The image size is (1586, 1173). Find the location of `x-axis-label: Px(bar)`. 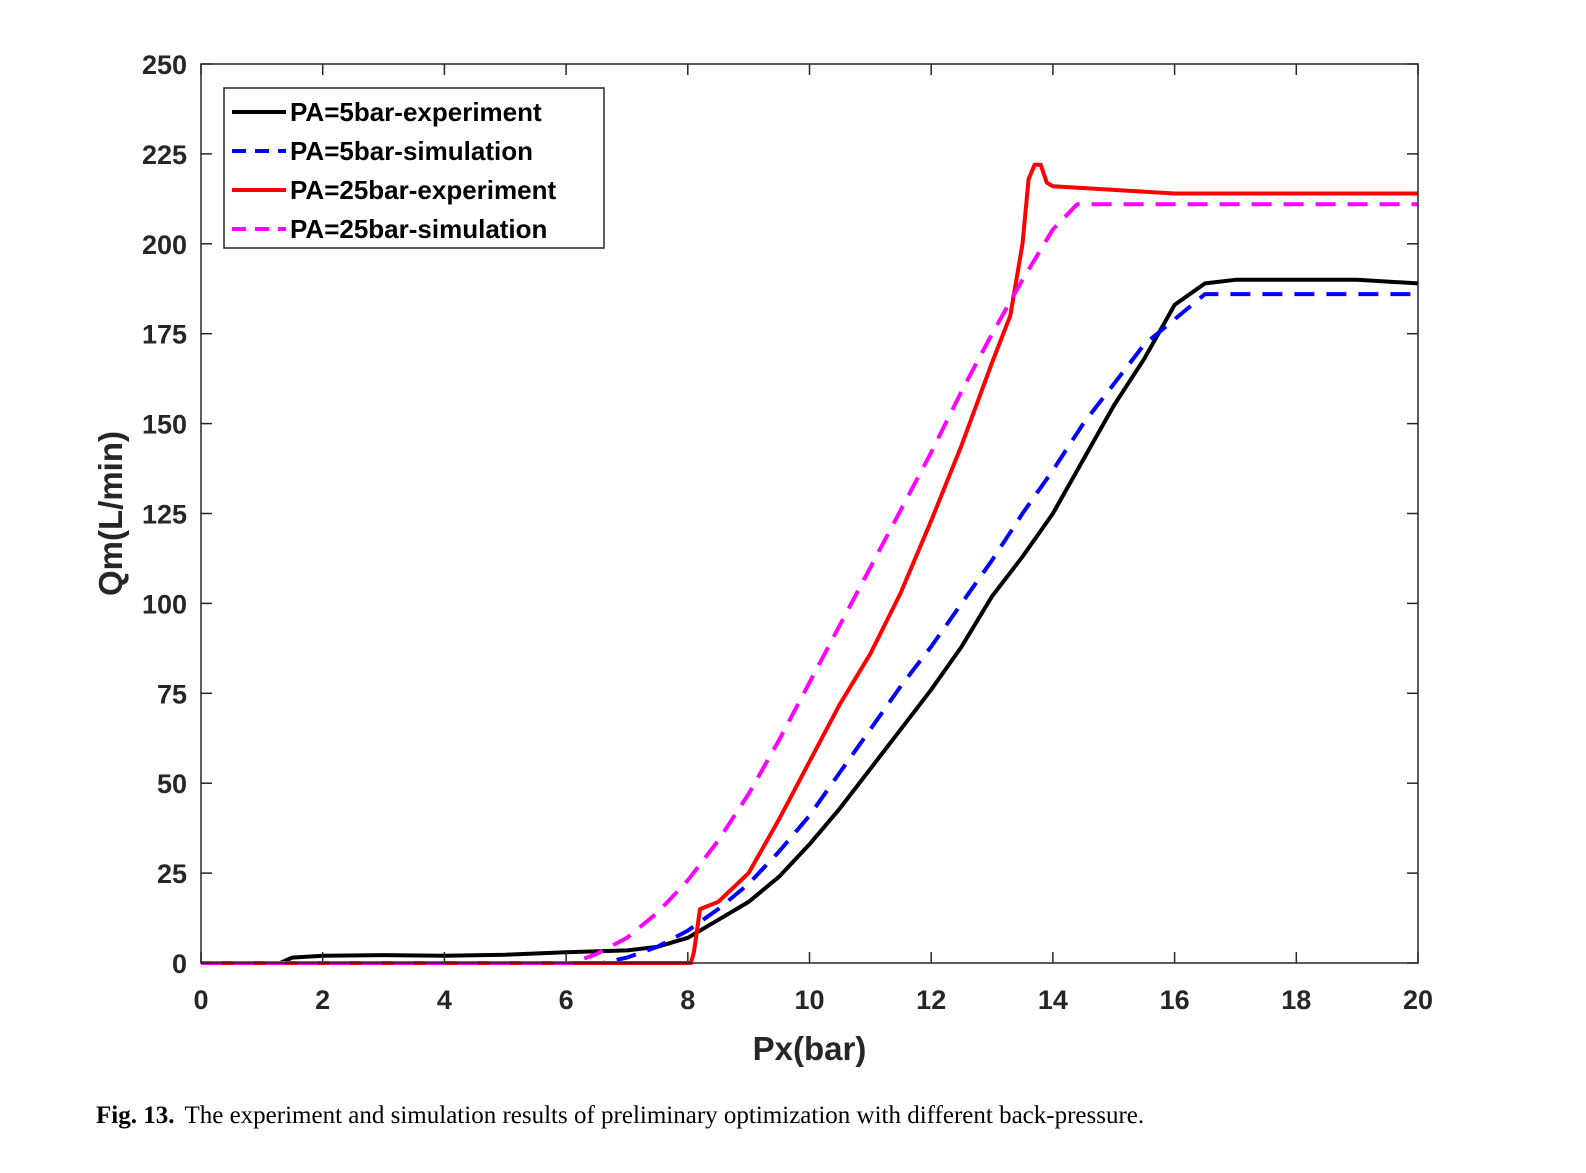

x-axis-label: Px(bar) is located at coordinates (810, 1048).